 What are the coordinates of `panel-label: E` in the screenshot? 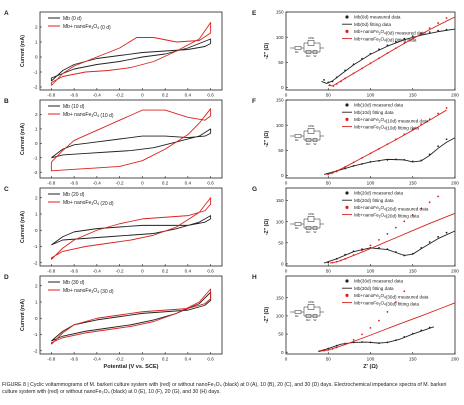 It's located at (254, 13).